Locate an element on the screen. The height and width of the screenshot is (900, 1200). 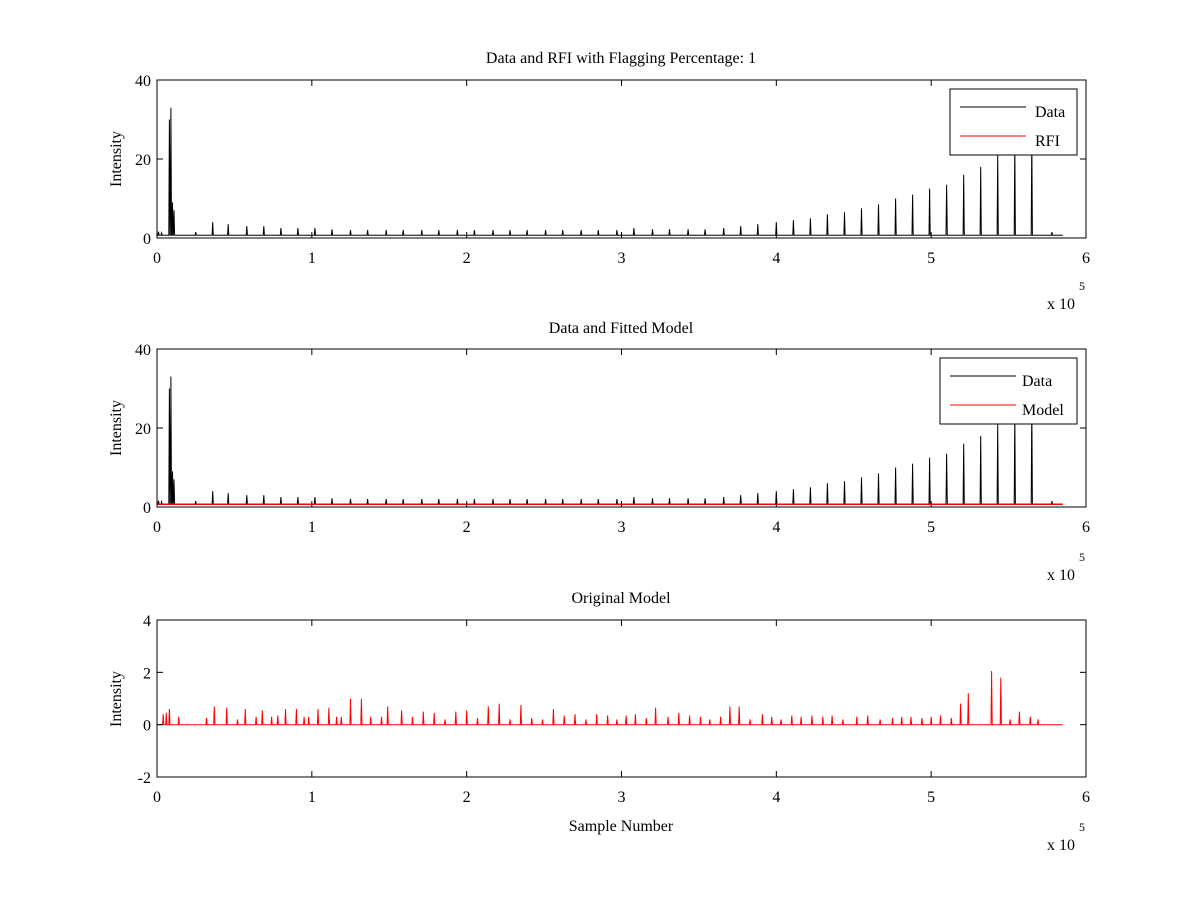
subplot-2-ylabel: Intensity is located at coordinates (116, 428).